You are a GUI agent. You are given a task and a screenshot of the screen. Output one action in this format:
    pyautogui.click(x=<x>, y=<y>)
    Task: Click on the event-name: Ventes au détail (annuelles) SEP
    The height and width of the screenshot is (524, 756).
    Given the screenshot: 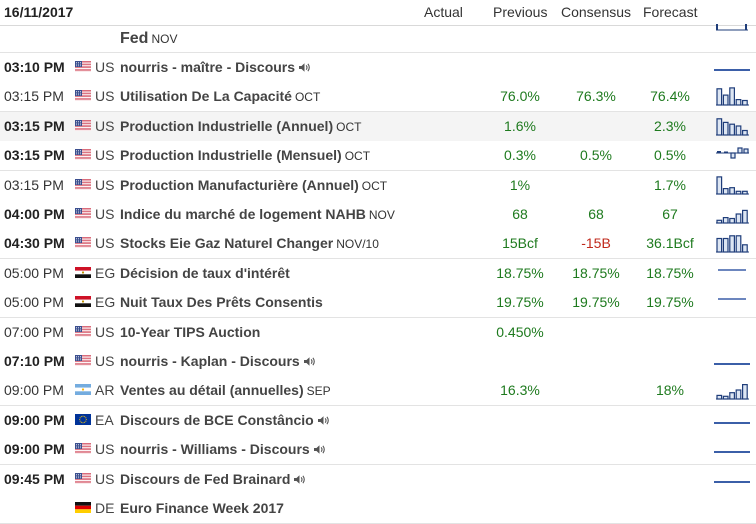 What is the action you would take?
    pyautogui.click(x=225, y=390)
    